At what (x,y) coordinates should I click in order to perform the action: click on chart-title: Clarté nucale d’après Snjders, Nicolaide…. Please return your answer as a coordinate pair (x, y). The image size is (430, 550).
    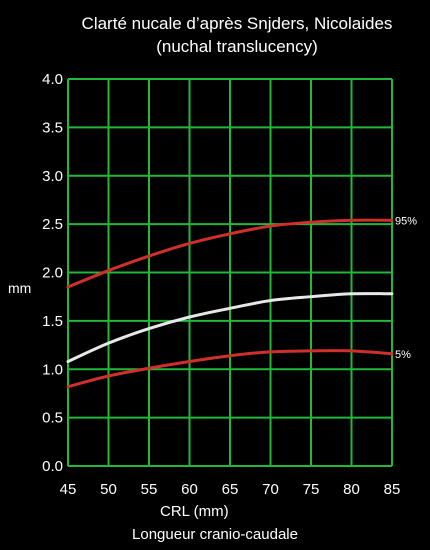
    Looking at the image, I should click on (237, 23).